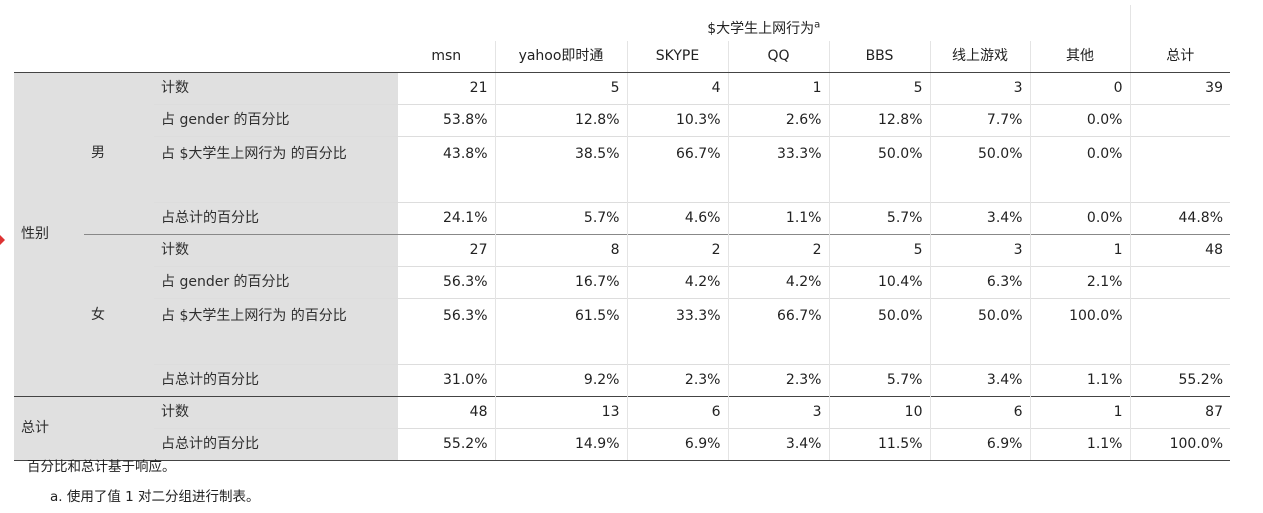  What do you see at coordinates (879, 57) in the screenshot?
I see `column-header: BBS` at bounding box center [879, 57].